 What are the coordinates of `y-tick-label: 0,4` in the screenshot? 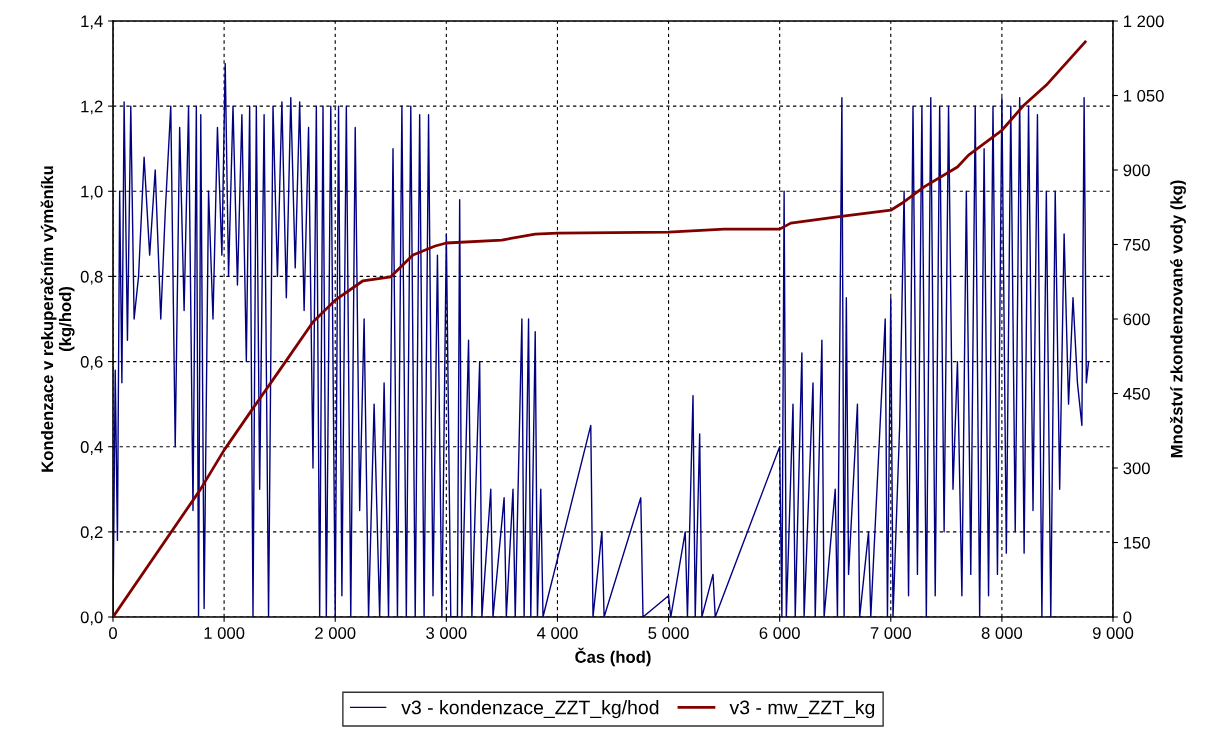 It's located at (91, 448).